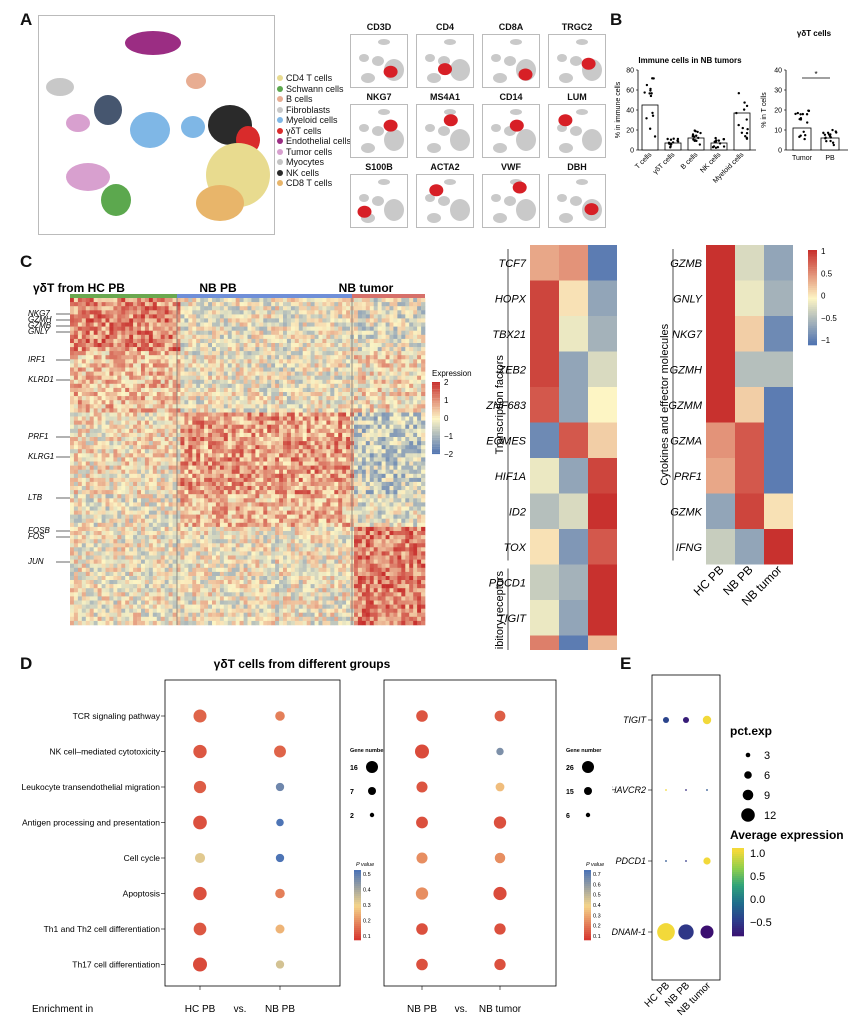 The width and height of the screenshot is (866, 1029). What do you see at coordinates (511, 97) in the screenshot?
I see `feature-gene-label: CD14` at bounding box center [511, 97].